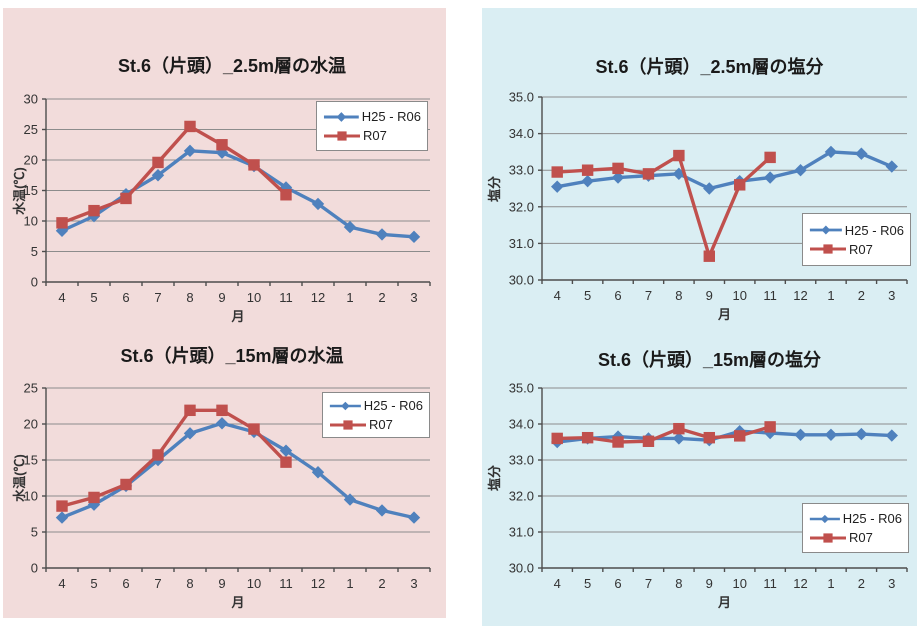  What do you see at coordinates (521, 97) in the screenshot?
I see `y-tick-label: 35.0` at bounding box center [521, 97].